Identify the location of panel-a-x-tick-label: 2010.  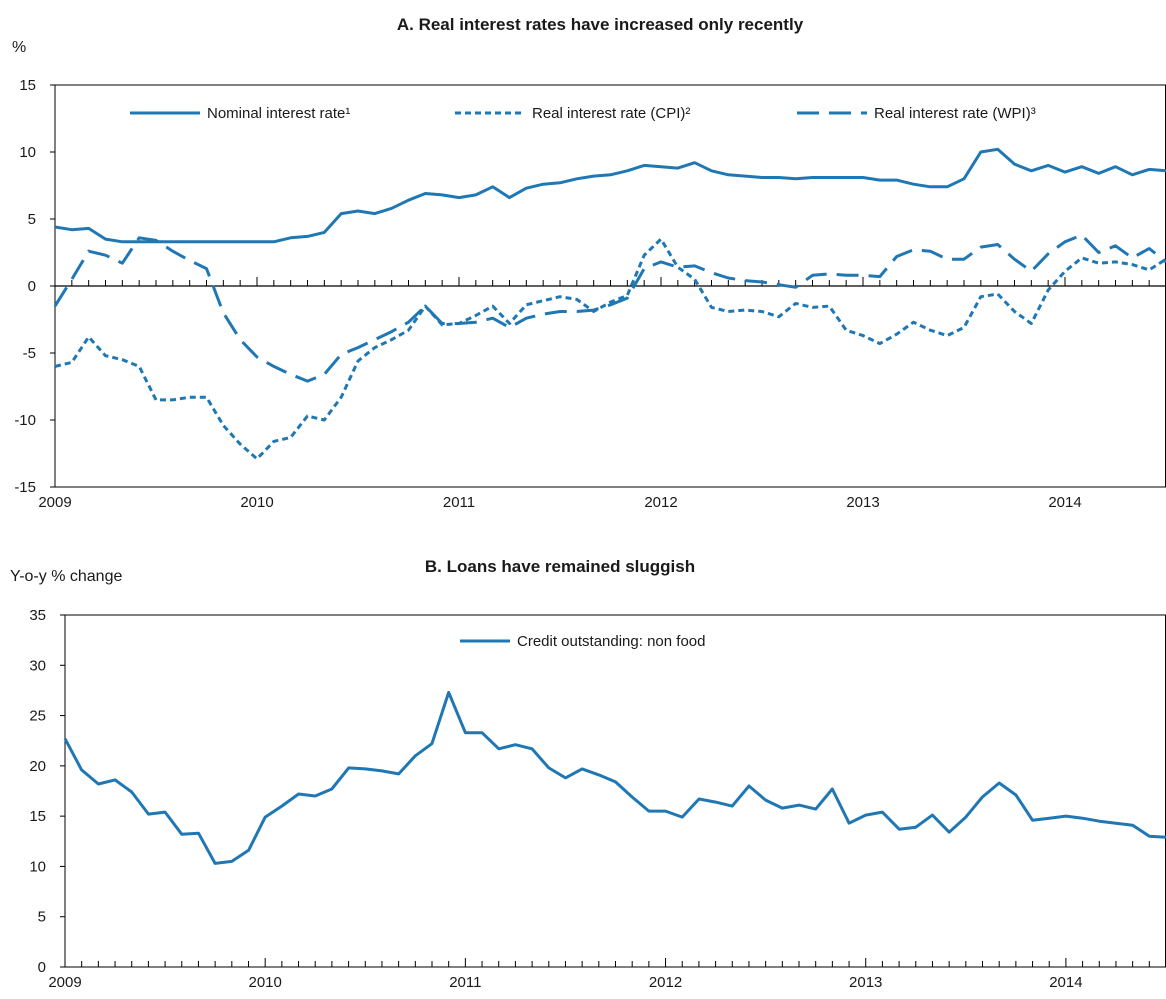
(256, 502).